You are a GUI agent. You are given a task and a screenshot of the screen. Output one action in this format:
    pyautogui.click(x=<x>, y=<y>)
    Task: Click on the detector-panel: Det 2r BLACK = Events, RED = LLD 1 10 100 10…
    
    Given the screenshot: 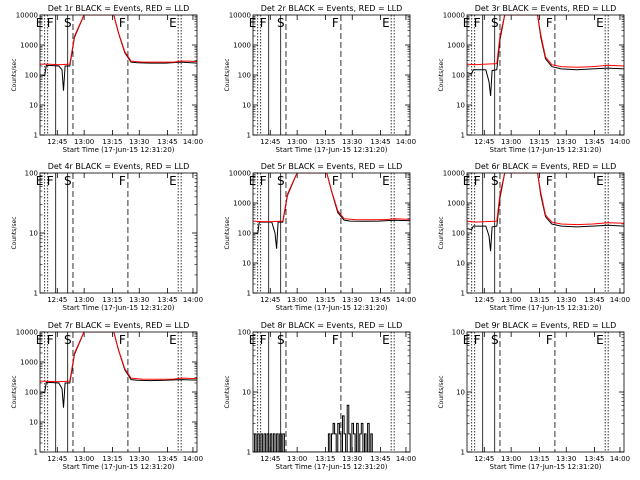 What is the action you would take?
    pyautogui.click(x=320, y=79)
    